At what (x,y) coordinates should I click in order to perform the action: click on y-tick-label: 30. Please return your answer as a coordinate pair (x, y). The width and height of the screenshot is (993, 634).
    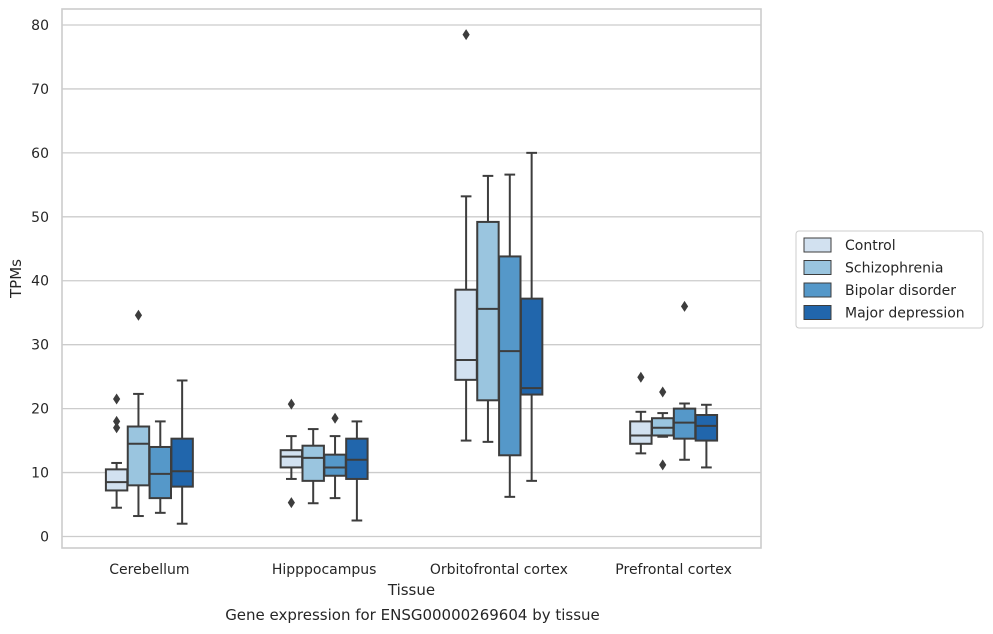
    Looking at the image, I should click on (40, 346).